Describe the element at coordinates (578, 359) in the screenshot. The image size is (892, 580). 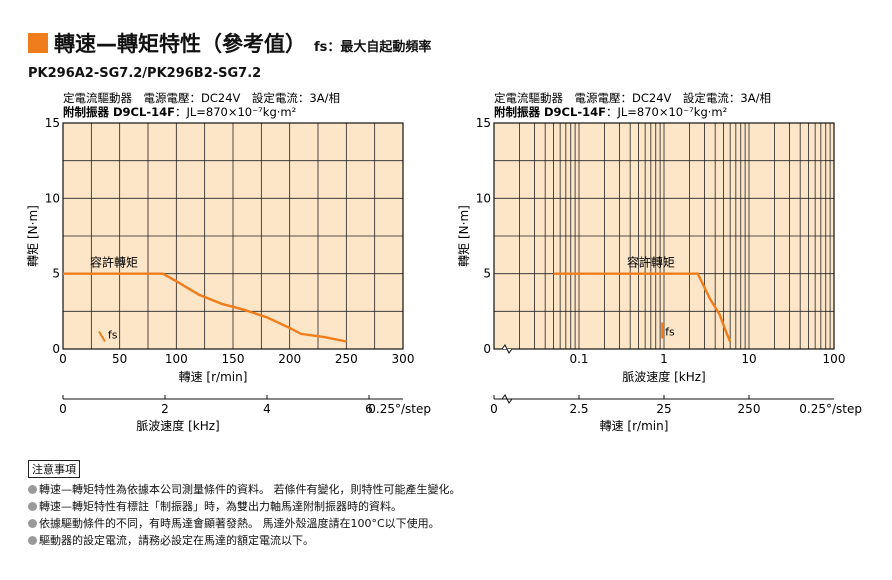
I see `x-tick-label: 0.1` at that location.